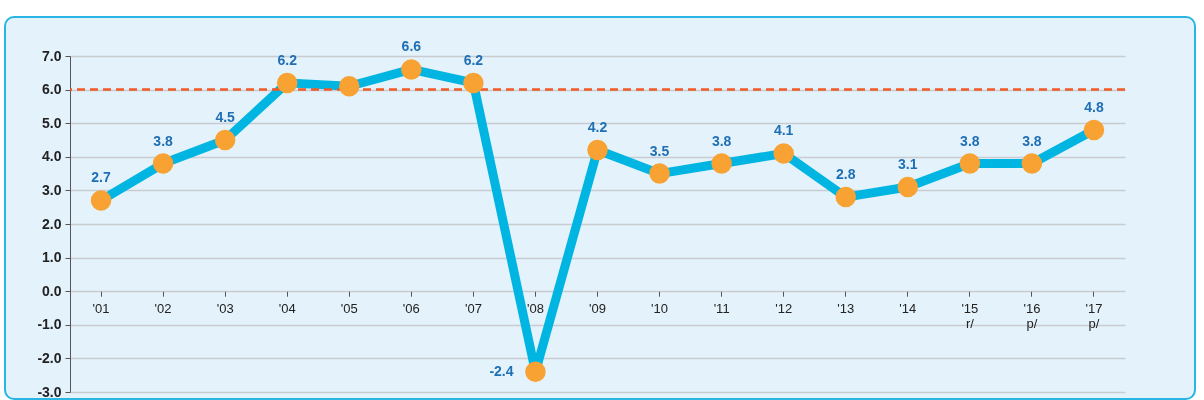  Describe the element at coordinates (52, 189) in the screenshot. I see `y-tick-label: 3.0` at that location.